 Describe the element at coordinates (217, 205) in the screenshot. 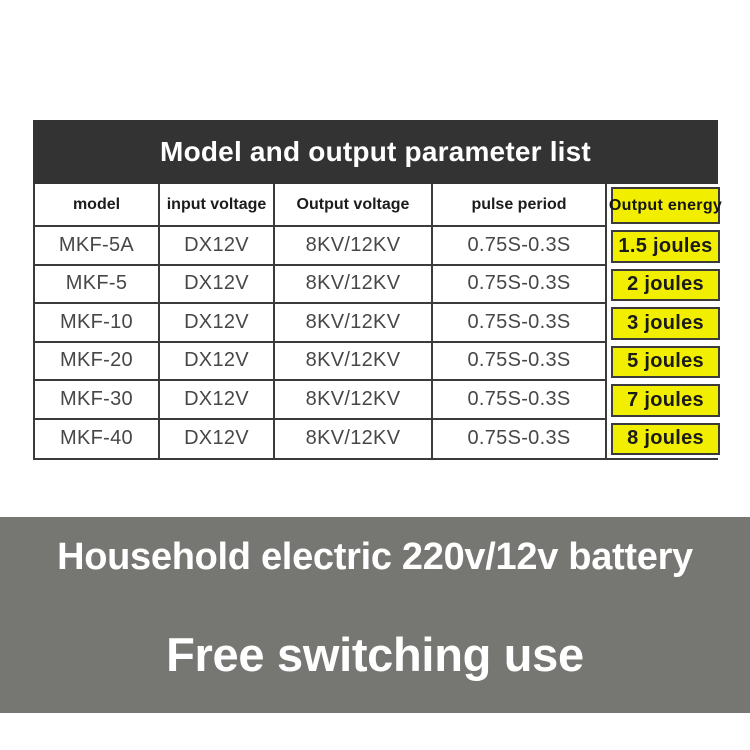

I see `header-cell-input-voltage: input voltage` at that location.